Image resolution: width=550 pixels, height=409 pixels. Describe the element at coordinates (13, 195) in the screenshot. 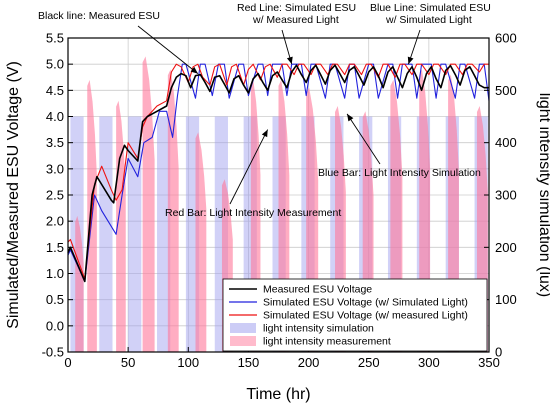

I see `y-axis-label: Simulated/Measured ESU Voltage (V)` at that location.